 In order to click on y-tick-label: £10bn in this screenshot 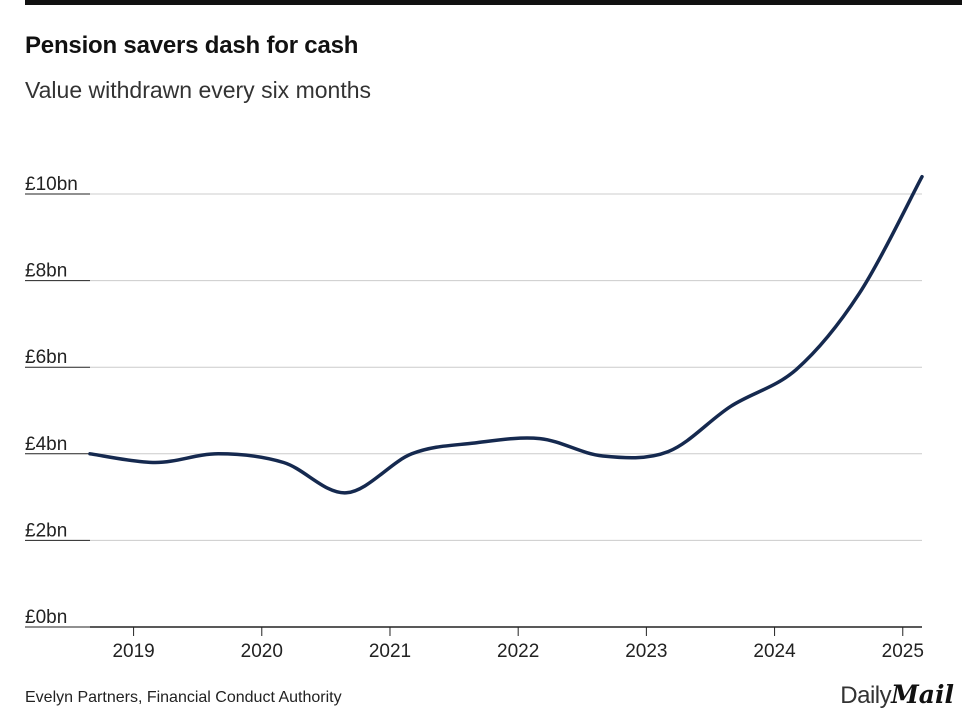, I will do `click(51, 184)`.